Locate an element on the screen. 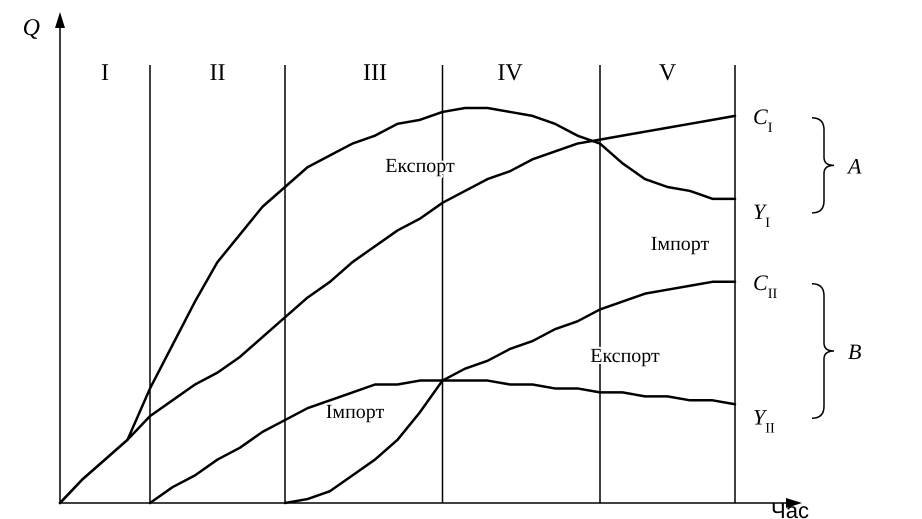 Image resolution: width=922 pixels, height=519 pixels. x-tick-label: I is located at coordinates (105, 73).